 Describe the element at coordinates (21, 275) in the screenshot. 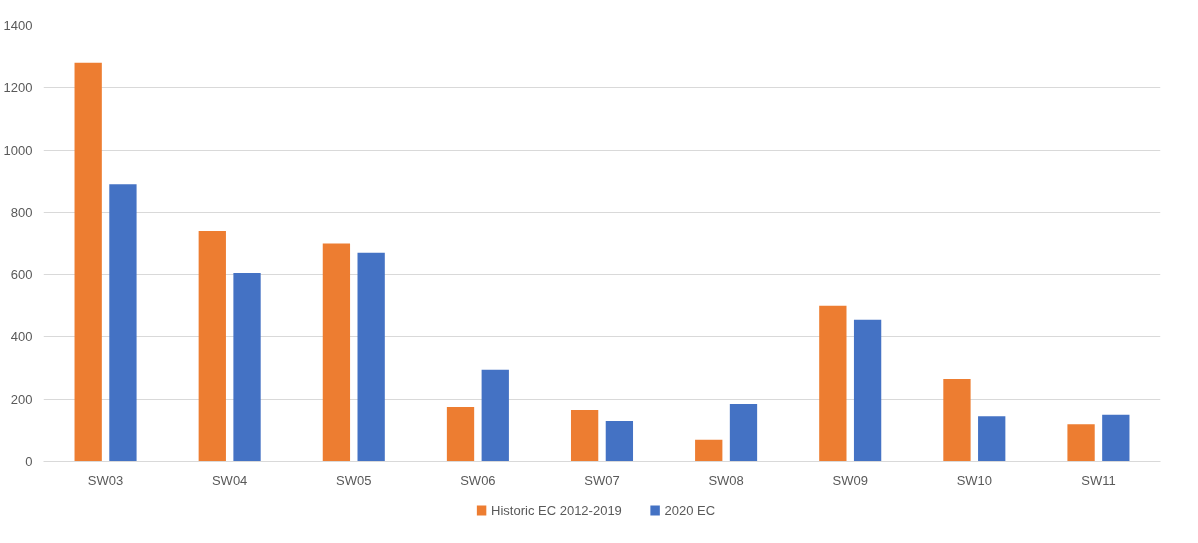

I see `y-tick-label: 600` at that location.